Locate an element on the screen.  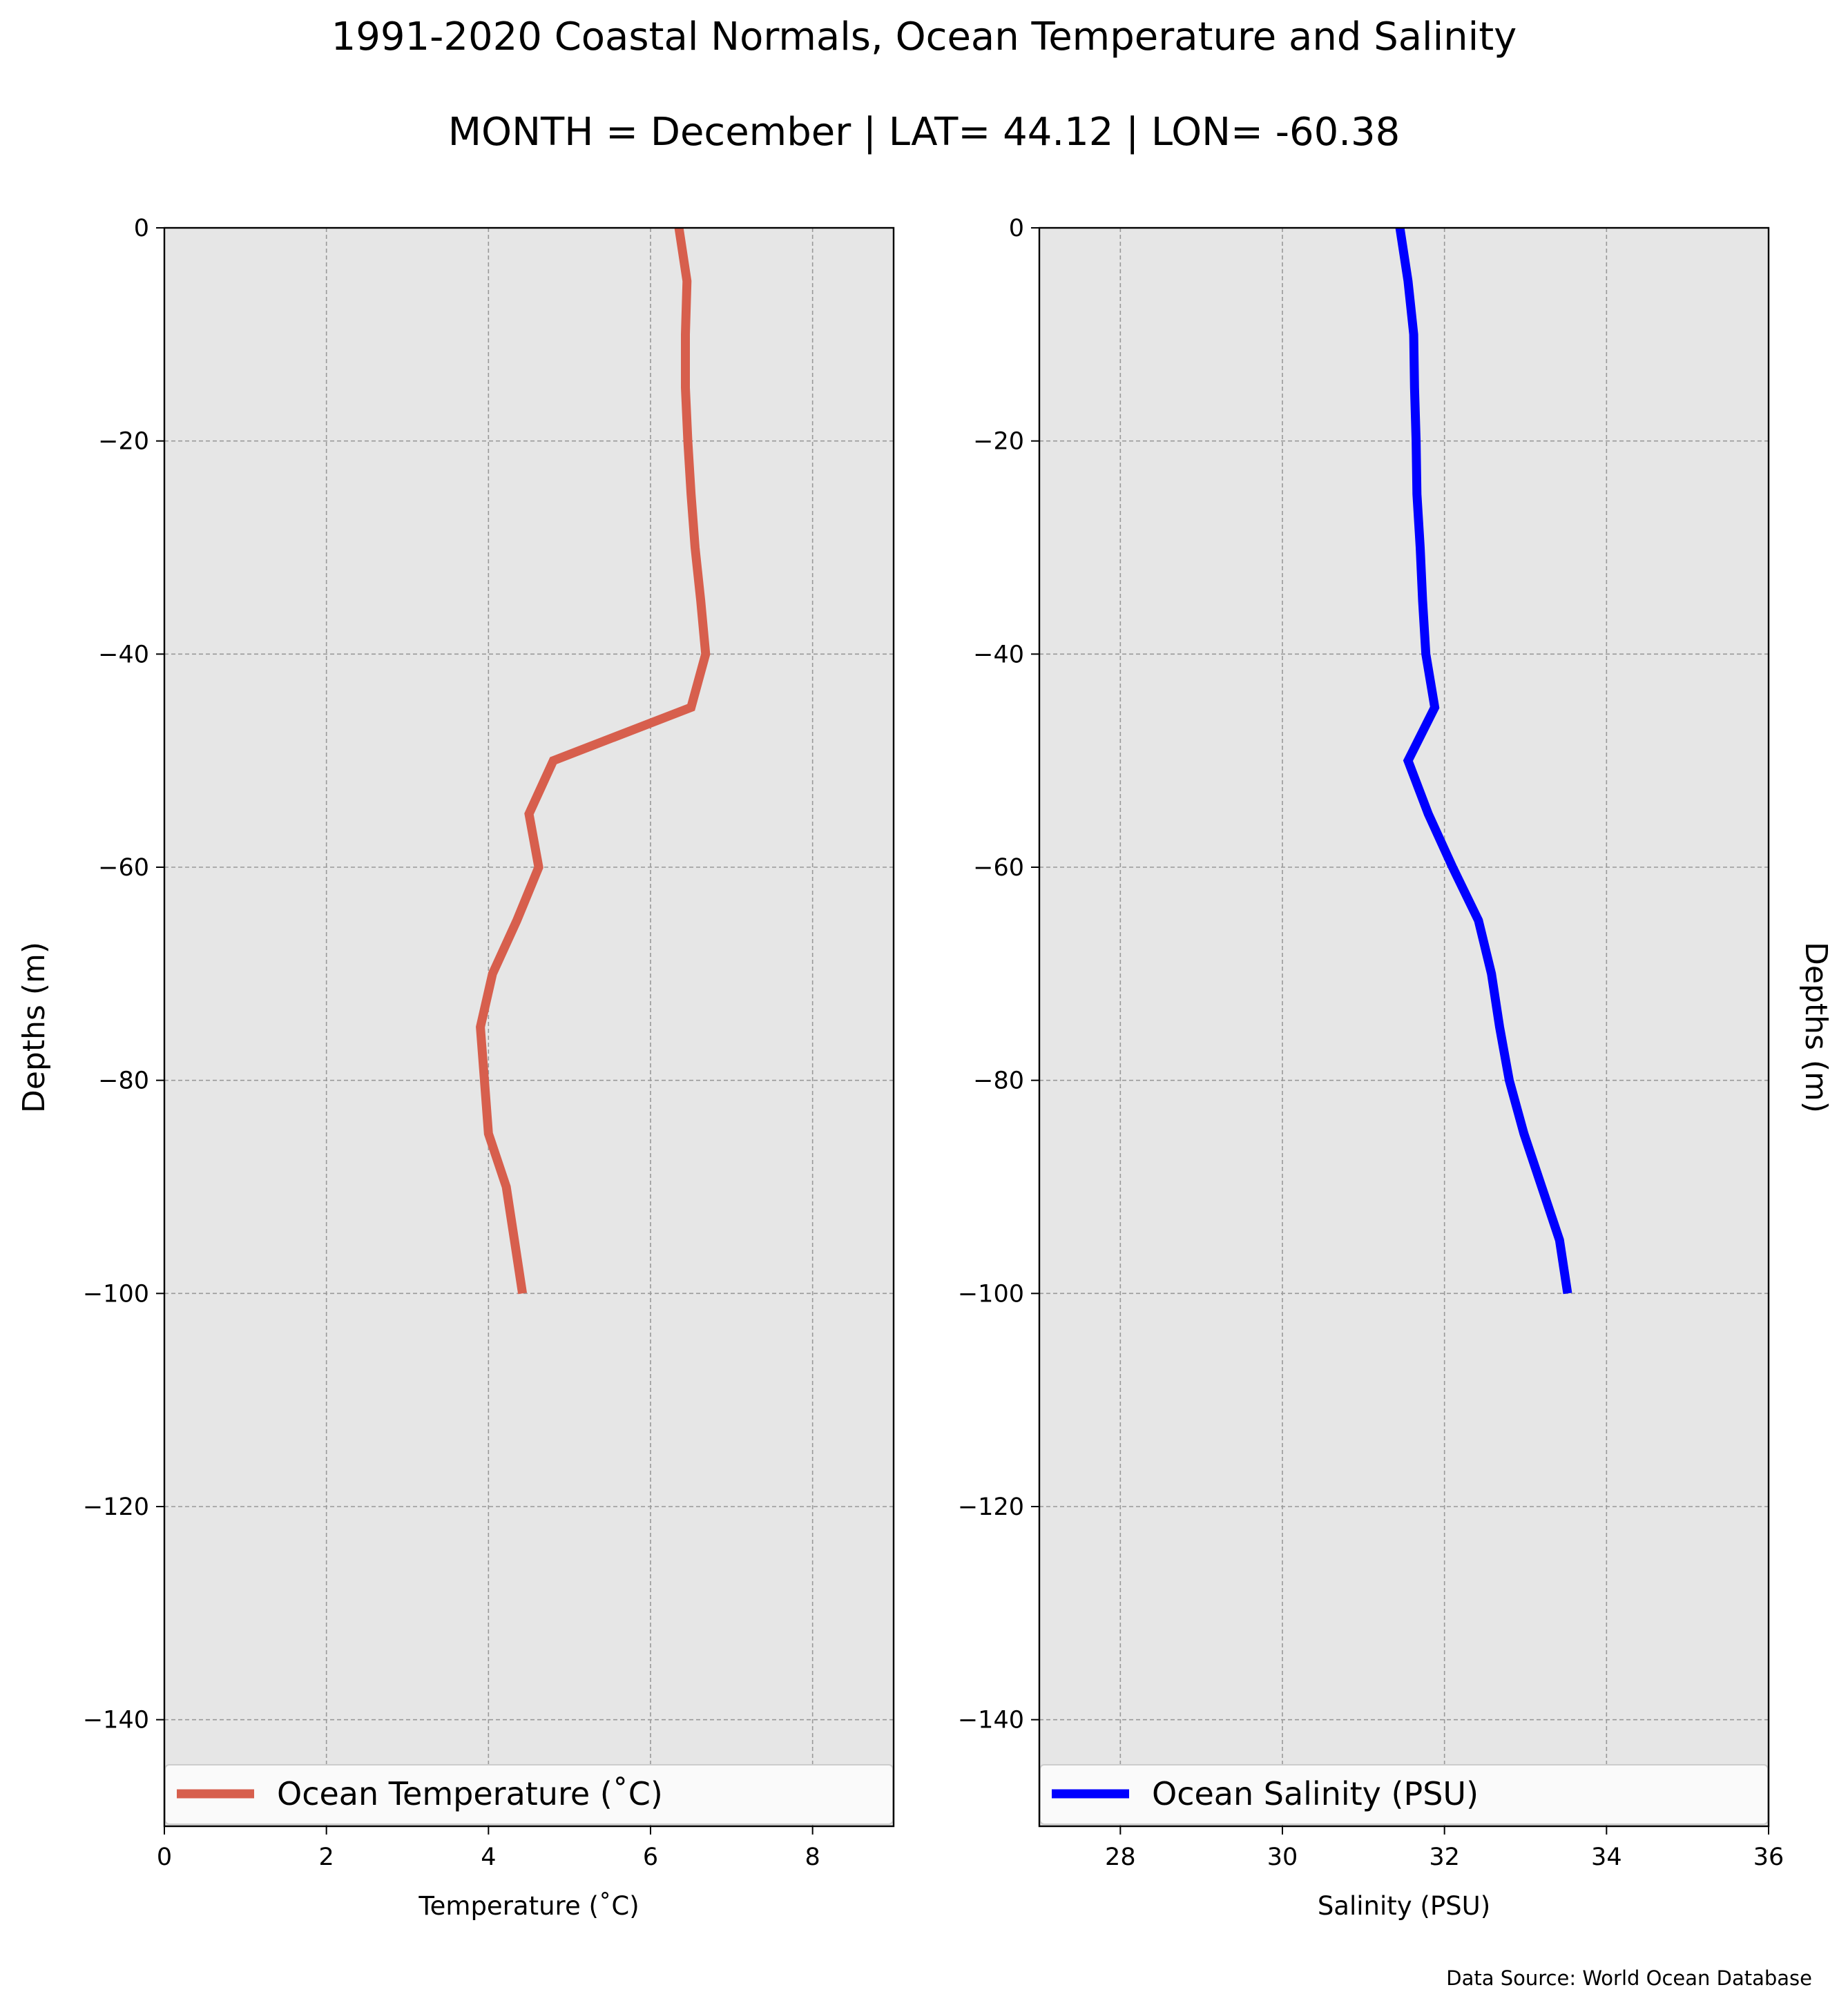
temperature-xtick-label: 2 is located at coordinates (326, 1857).